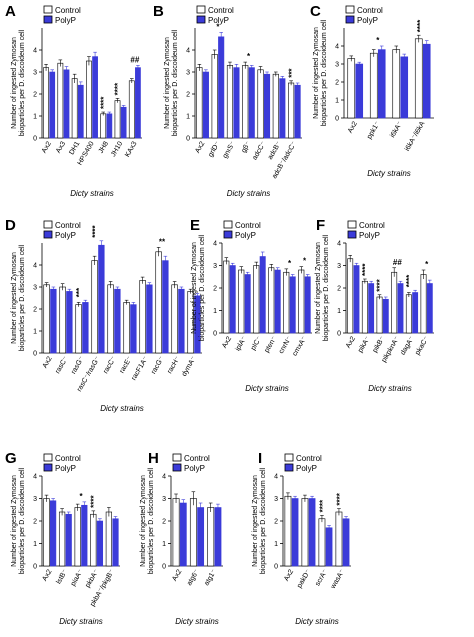 The height and width of the screenshot is (637, 474). What do you see at coordinates (92, 578) in the screenshot?
I see `x-tick-label: pkbA⁻` at bounding box center [92, 578].